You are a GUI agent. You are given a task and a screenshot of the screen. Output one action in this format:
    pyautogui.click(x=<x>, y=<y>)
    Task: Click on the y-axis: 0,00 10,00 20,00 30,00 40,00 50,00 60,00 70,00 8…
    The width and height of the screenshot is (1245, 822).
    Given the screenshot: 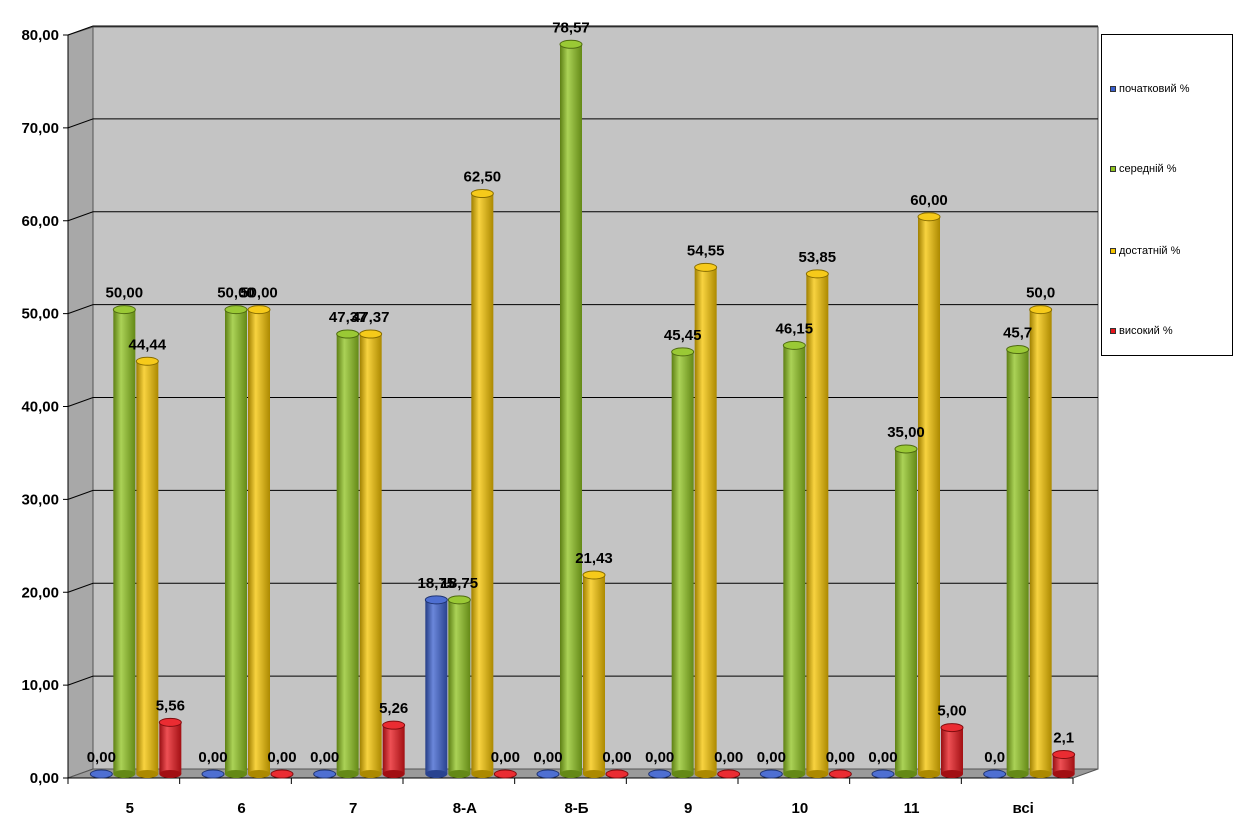 What is the action you would take?
    pyautogui.click(x=45, y=407)
    